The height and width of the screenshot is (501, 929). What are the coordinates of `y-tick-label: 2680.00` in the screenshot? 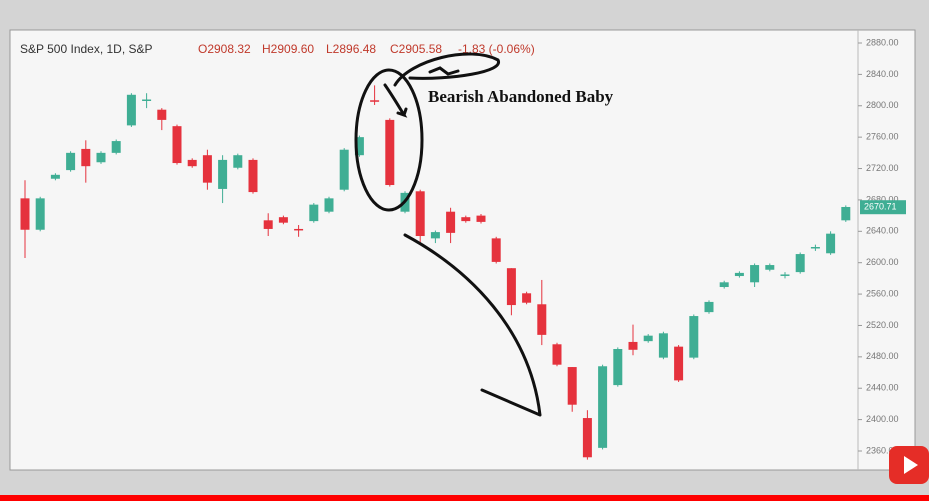 It's located at (882, 199).